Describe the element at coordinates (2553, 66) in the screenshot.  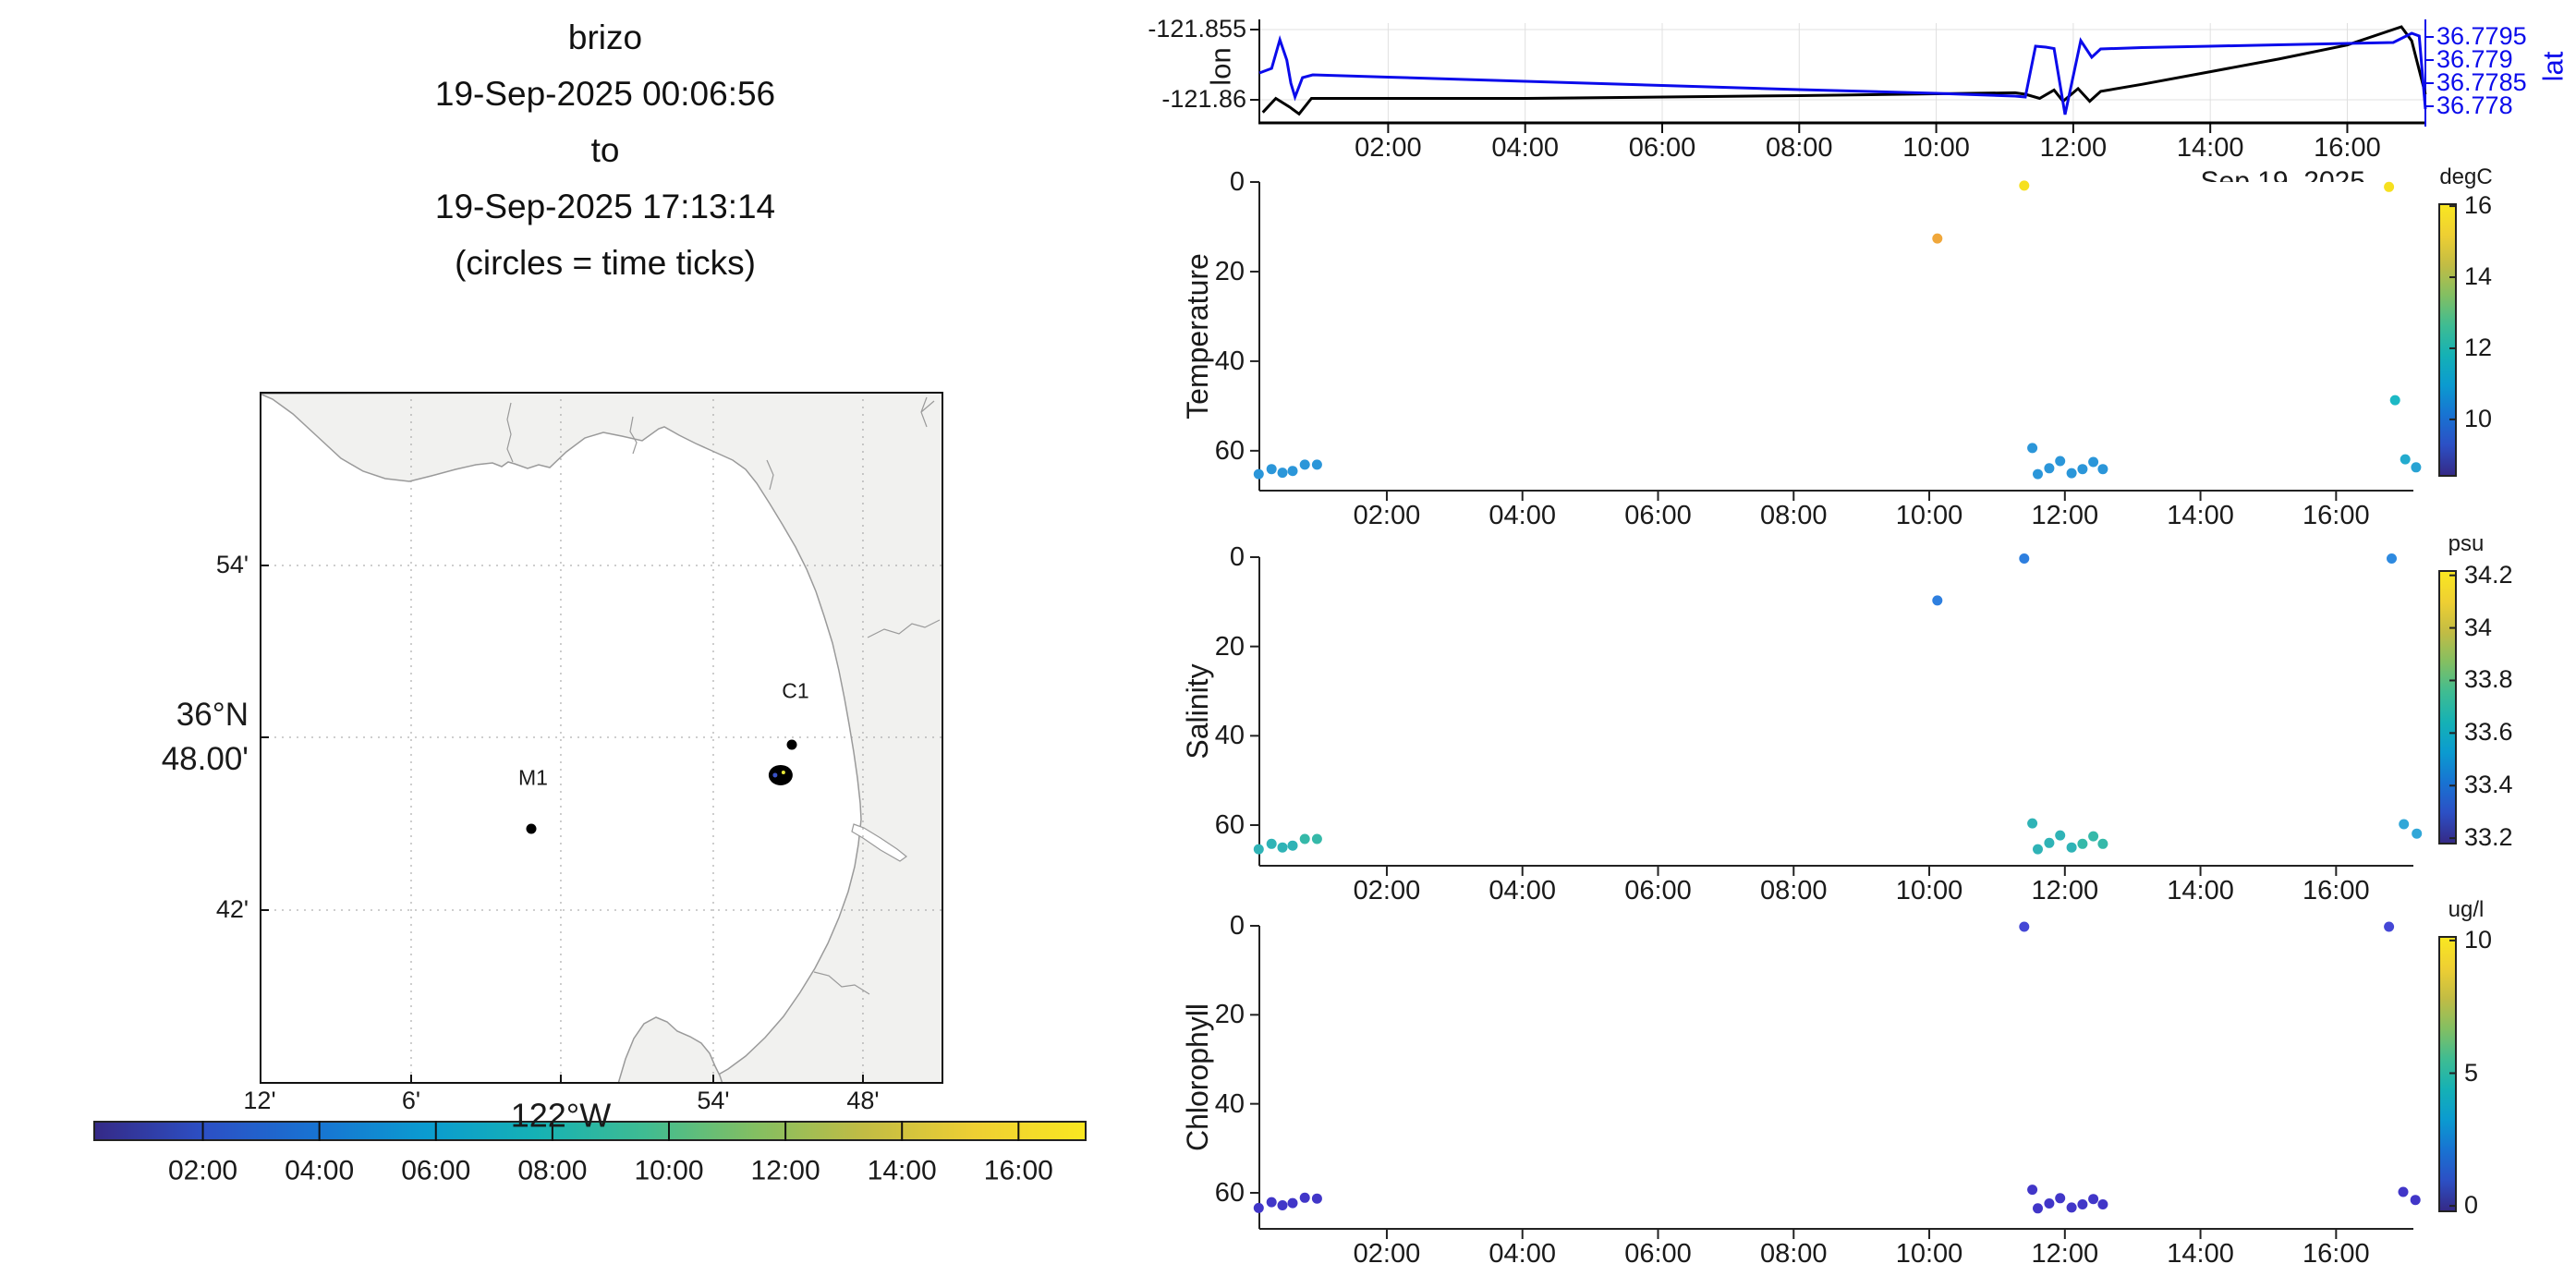
I see `nav-ylabel-lat: lat` at that location.